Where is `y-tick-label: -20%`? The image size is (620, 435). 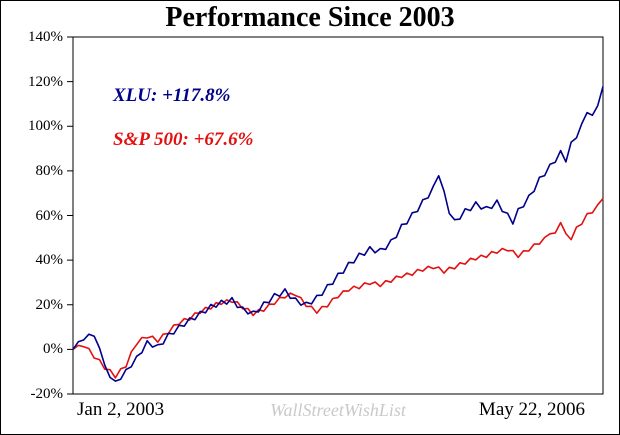
y-tick-label: -20% is located at coordinates (47, 394).